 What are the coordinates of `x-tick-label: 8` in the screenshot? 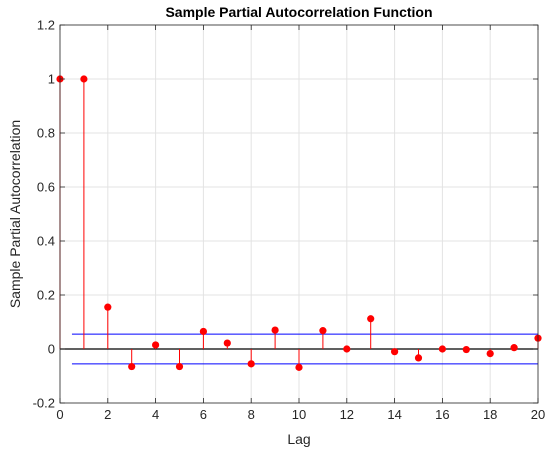 It's located at (251, 414).